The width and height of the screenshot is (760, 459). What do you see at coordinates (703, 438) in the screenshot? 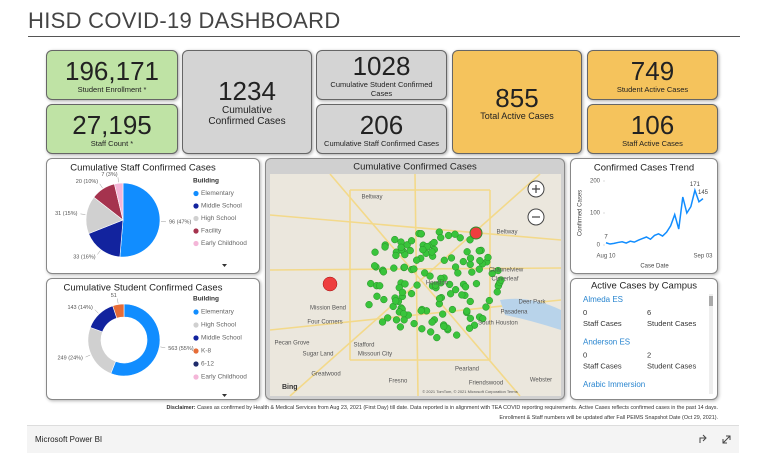
I see `share-icon` at bounding box center [703, 438].